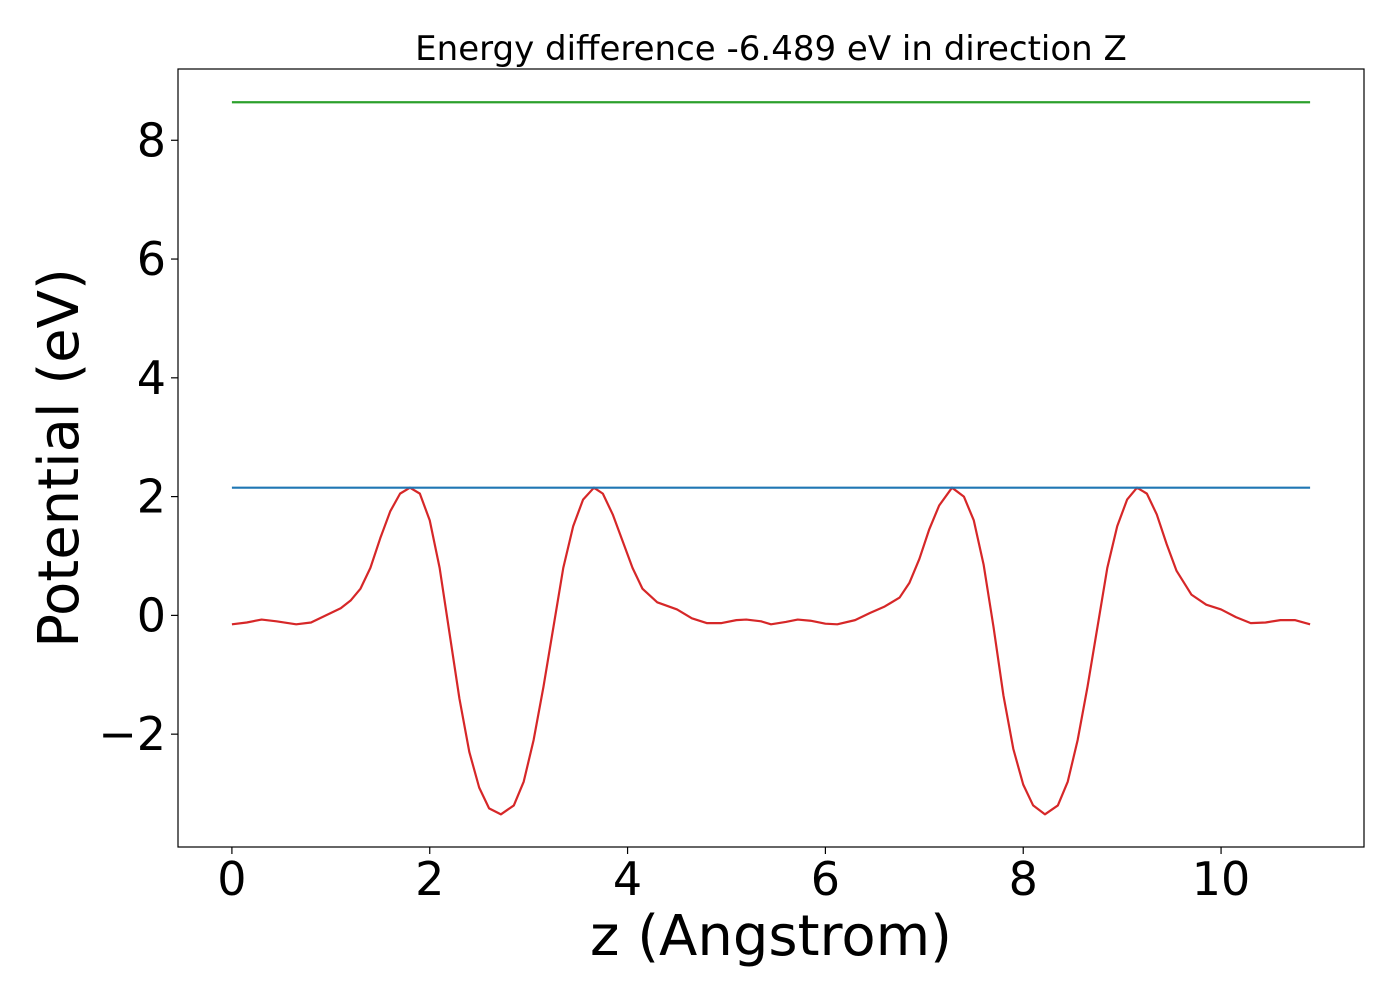 The image size is (1400, 1000). What do you see at coordinates (151, 259) in the screenshot?
I see `y-tick-label: 6` at bounding box center [151, 259].